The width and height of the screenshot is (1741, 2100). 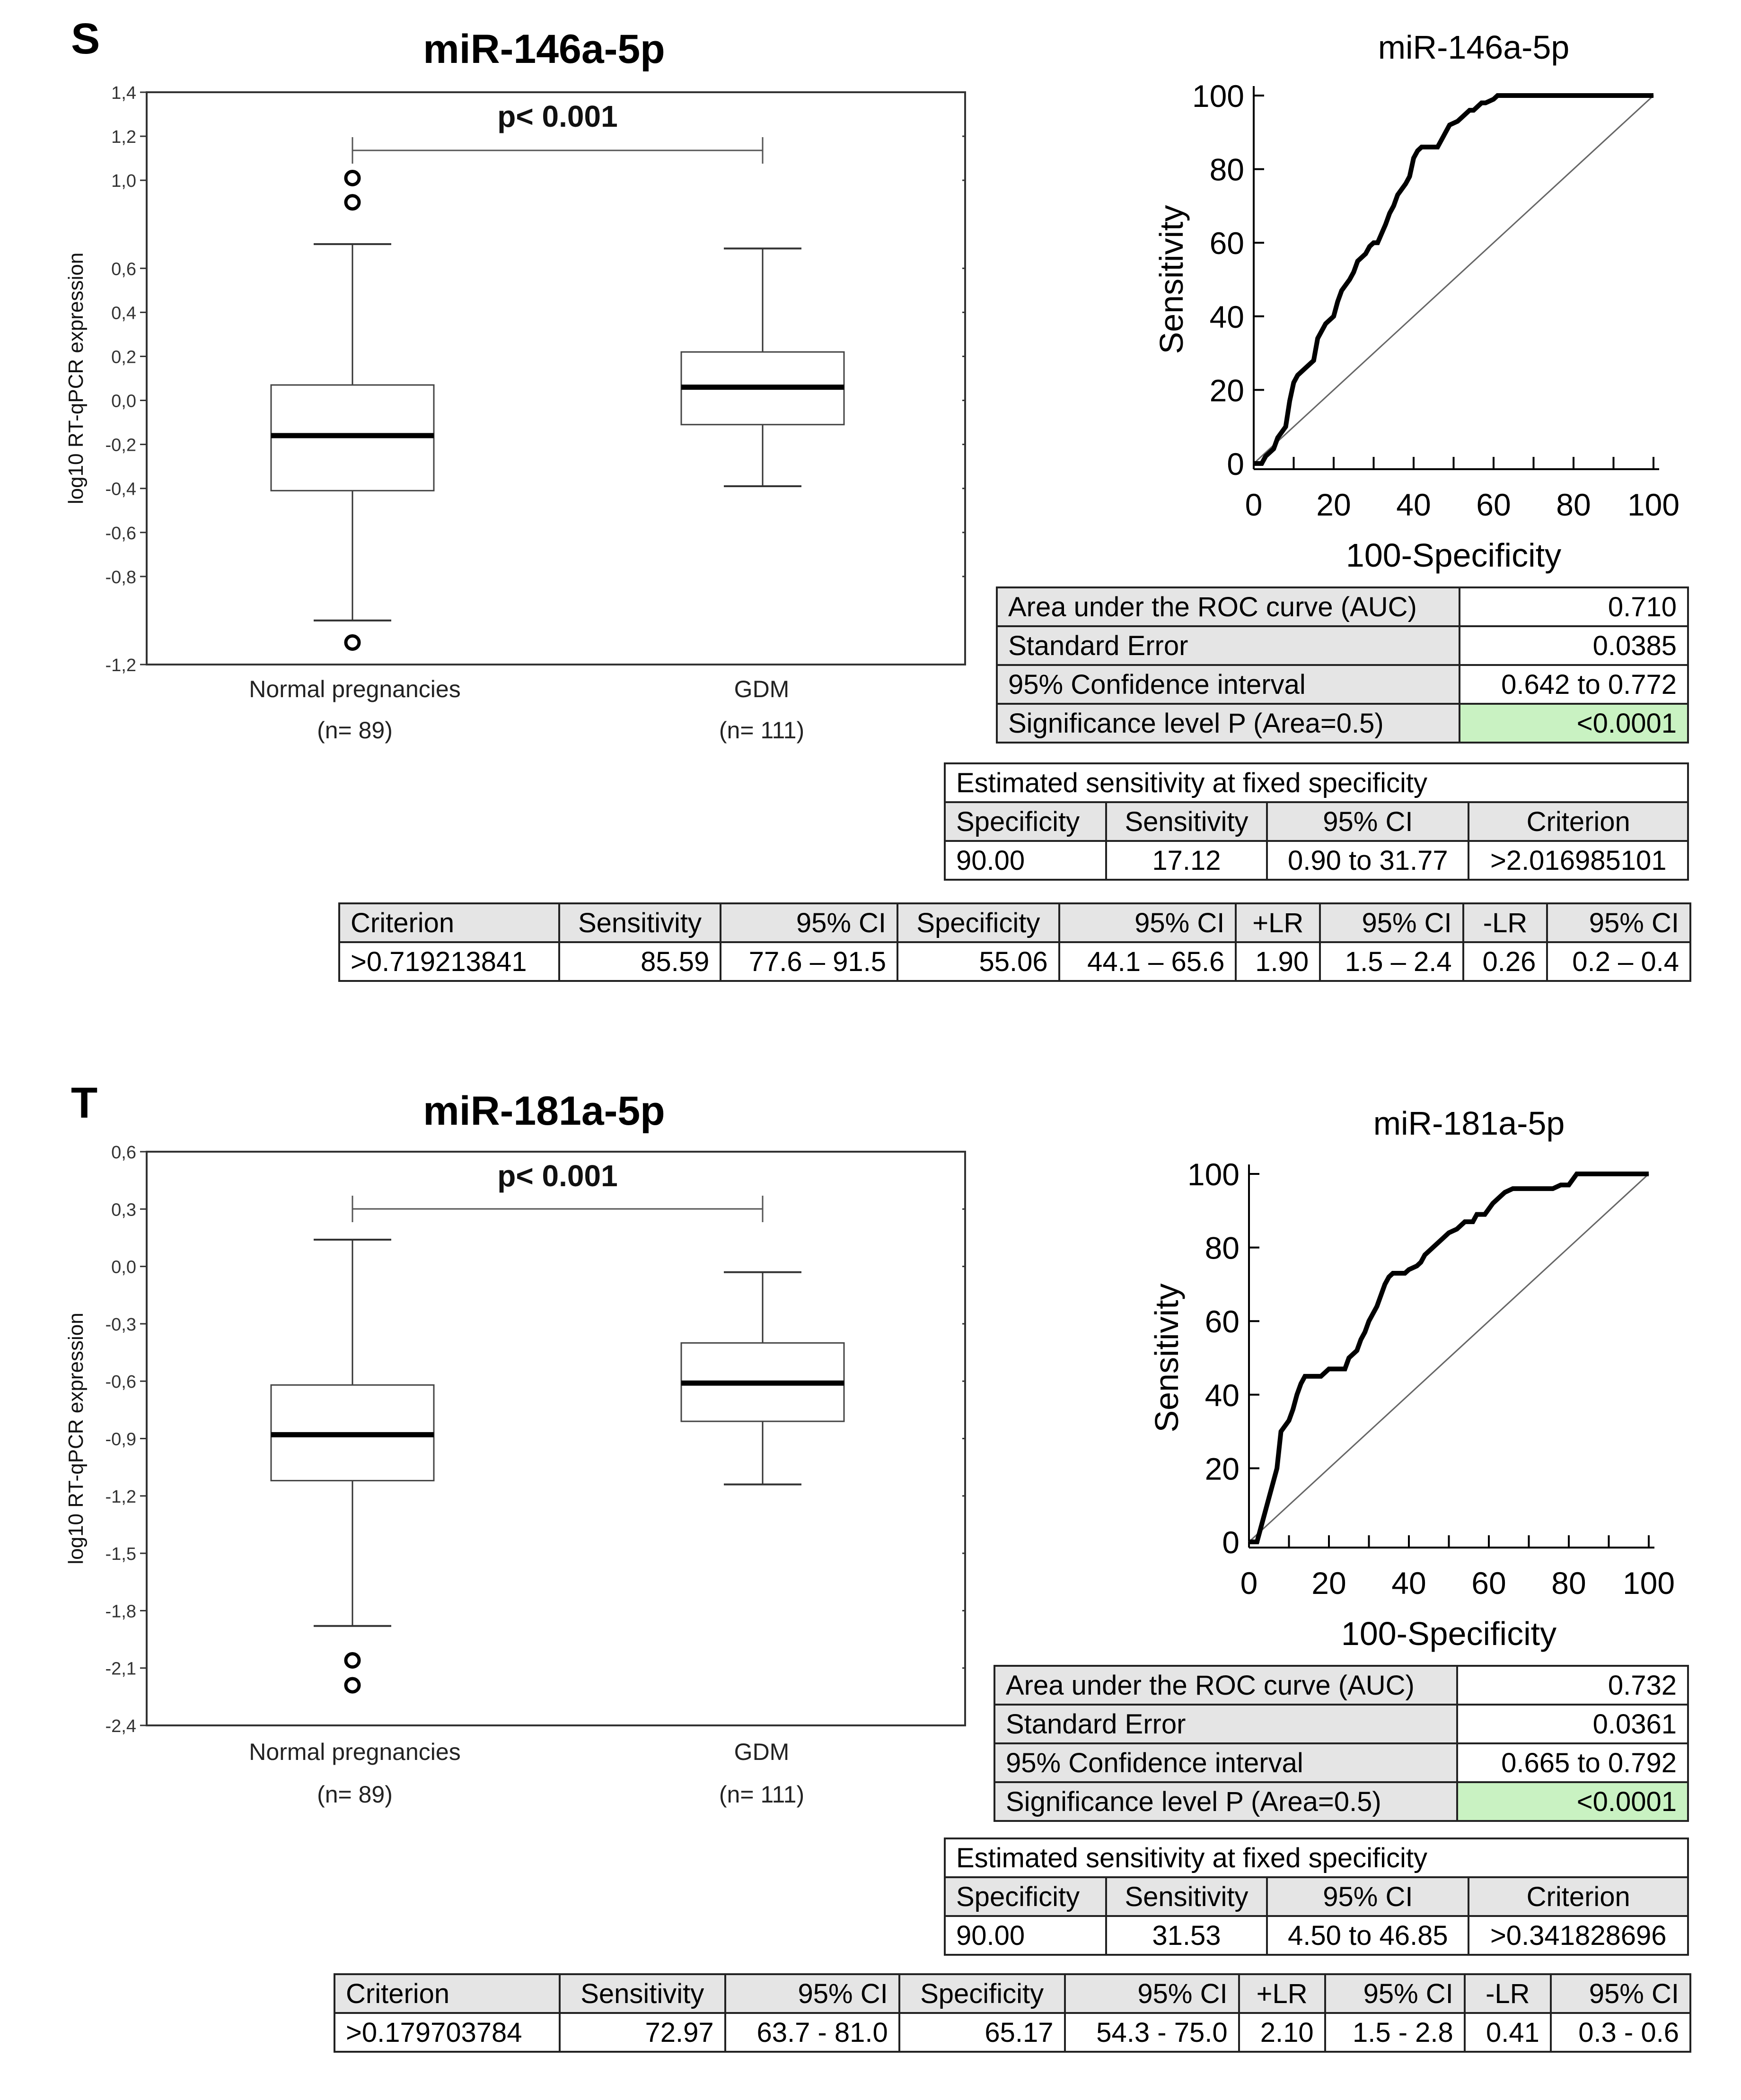 I want to click on y-tick-label: 40, so click(x=1222, y=1395).